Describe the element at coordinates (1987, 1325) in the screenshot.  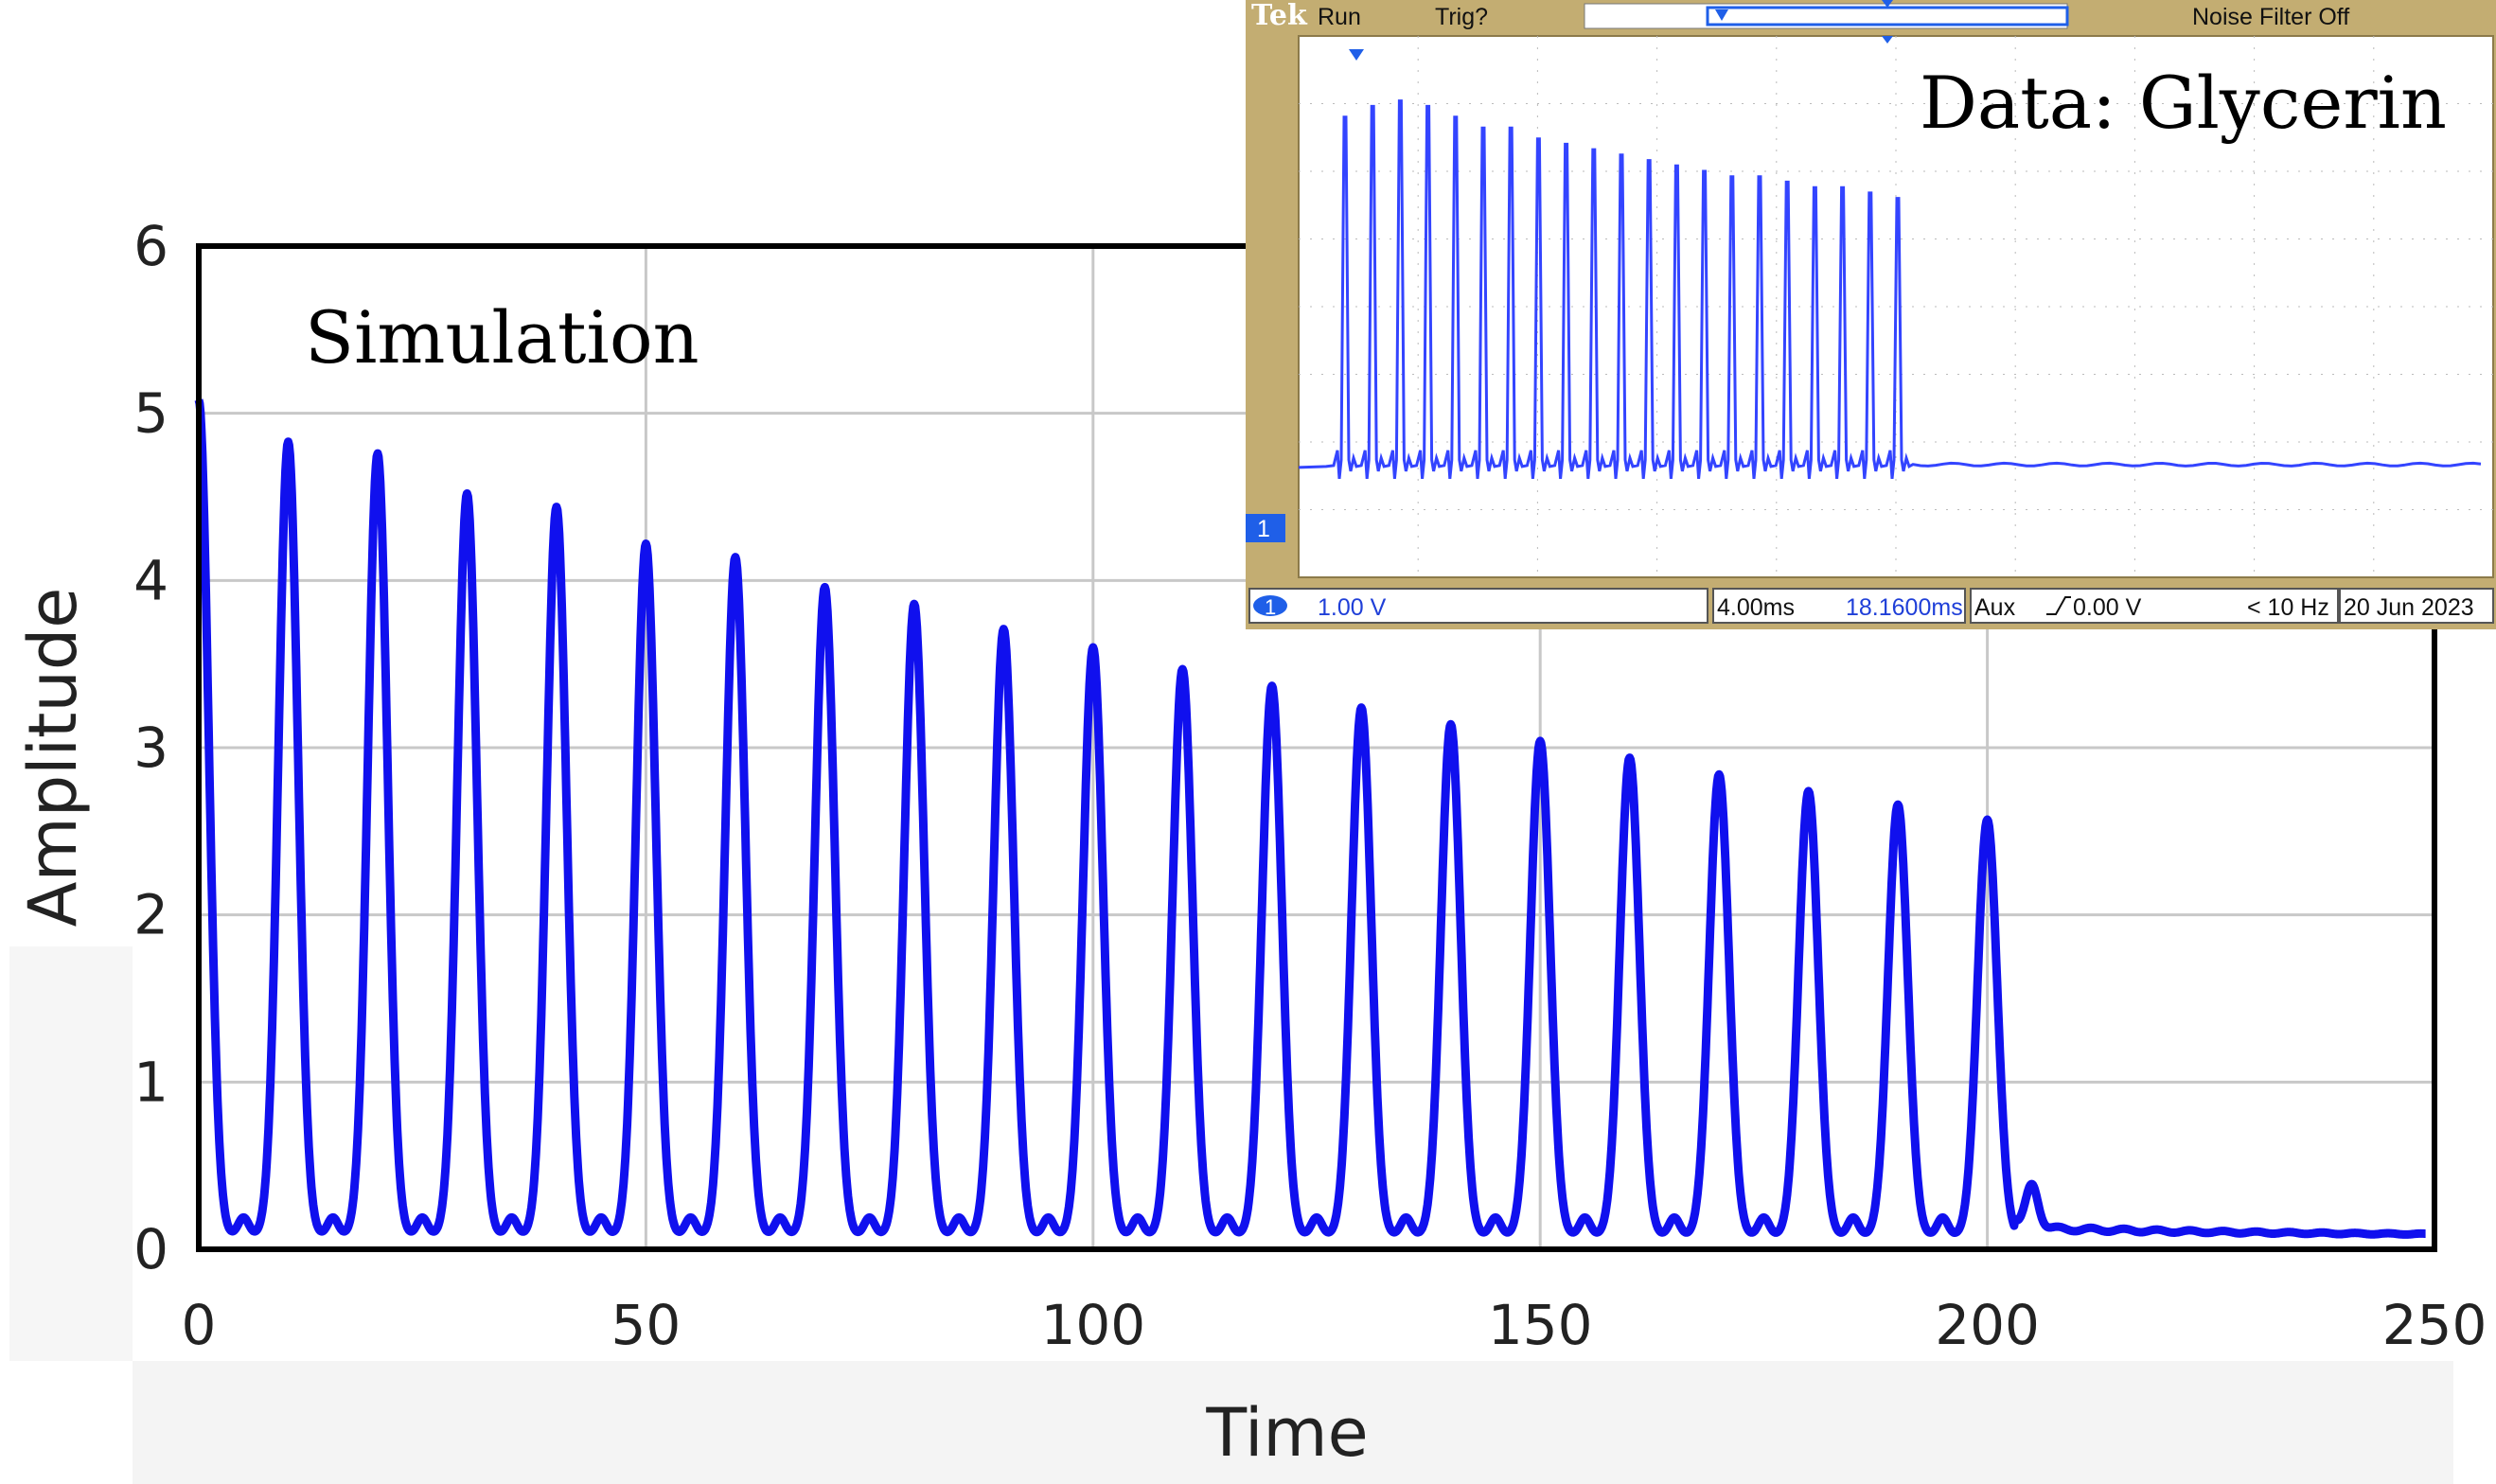
I see `x-tick-label: 200` at that location.